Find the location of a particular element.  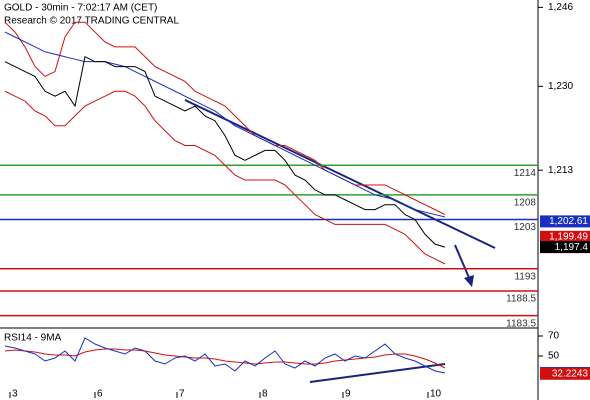

level-label: 1188.5 is located at coordinates (521, 299).